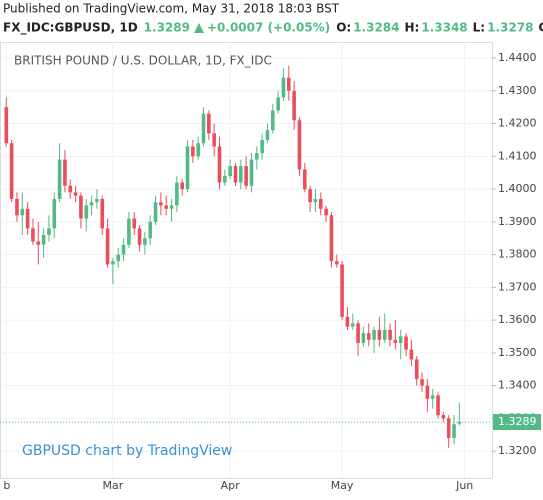 The height and width of the screenshot is (500, 543). Describe the element at coordinates (167, 28) in the screenshot. I see `last-price: 1.3289` at that location.